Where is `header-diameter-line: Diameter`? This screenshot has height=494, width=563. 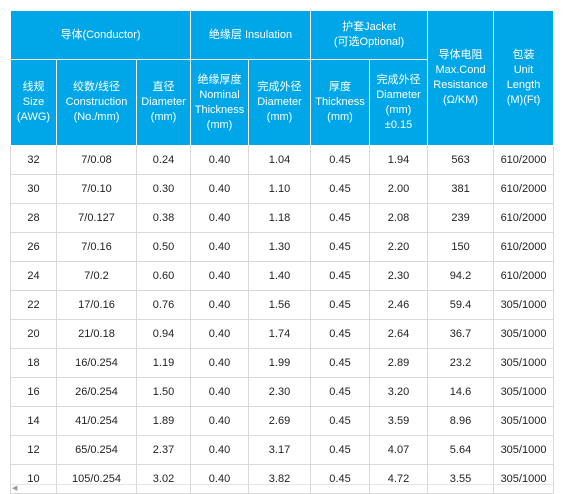
header-diameter-line: Diameter is located at coordinates (163, 102).